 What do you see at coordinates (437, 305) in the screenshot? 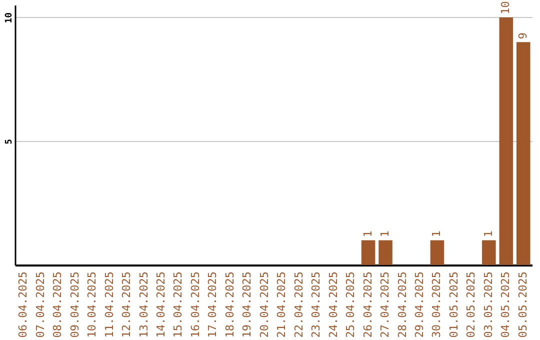
I see `x-tick-label: 30.04.2025` at bounding box center [437, 305].